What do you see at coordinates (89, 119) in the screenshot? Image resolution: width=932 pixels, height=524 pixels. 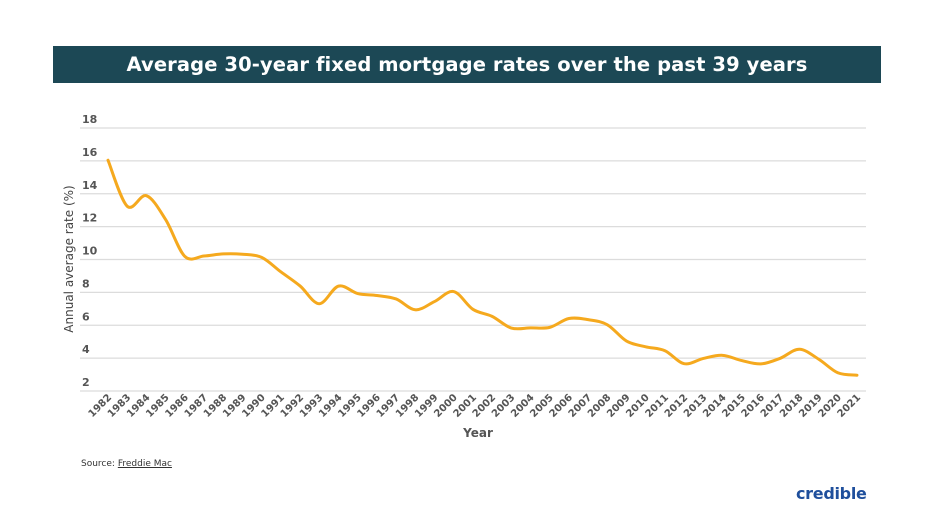 I see `y-tick-label: 18` at bounding box center [89, 119].